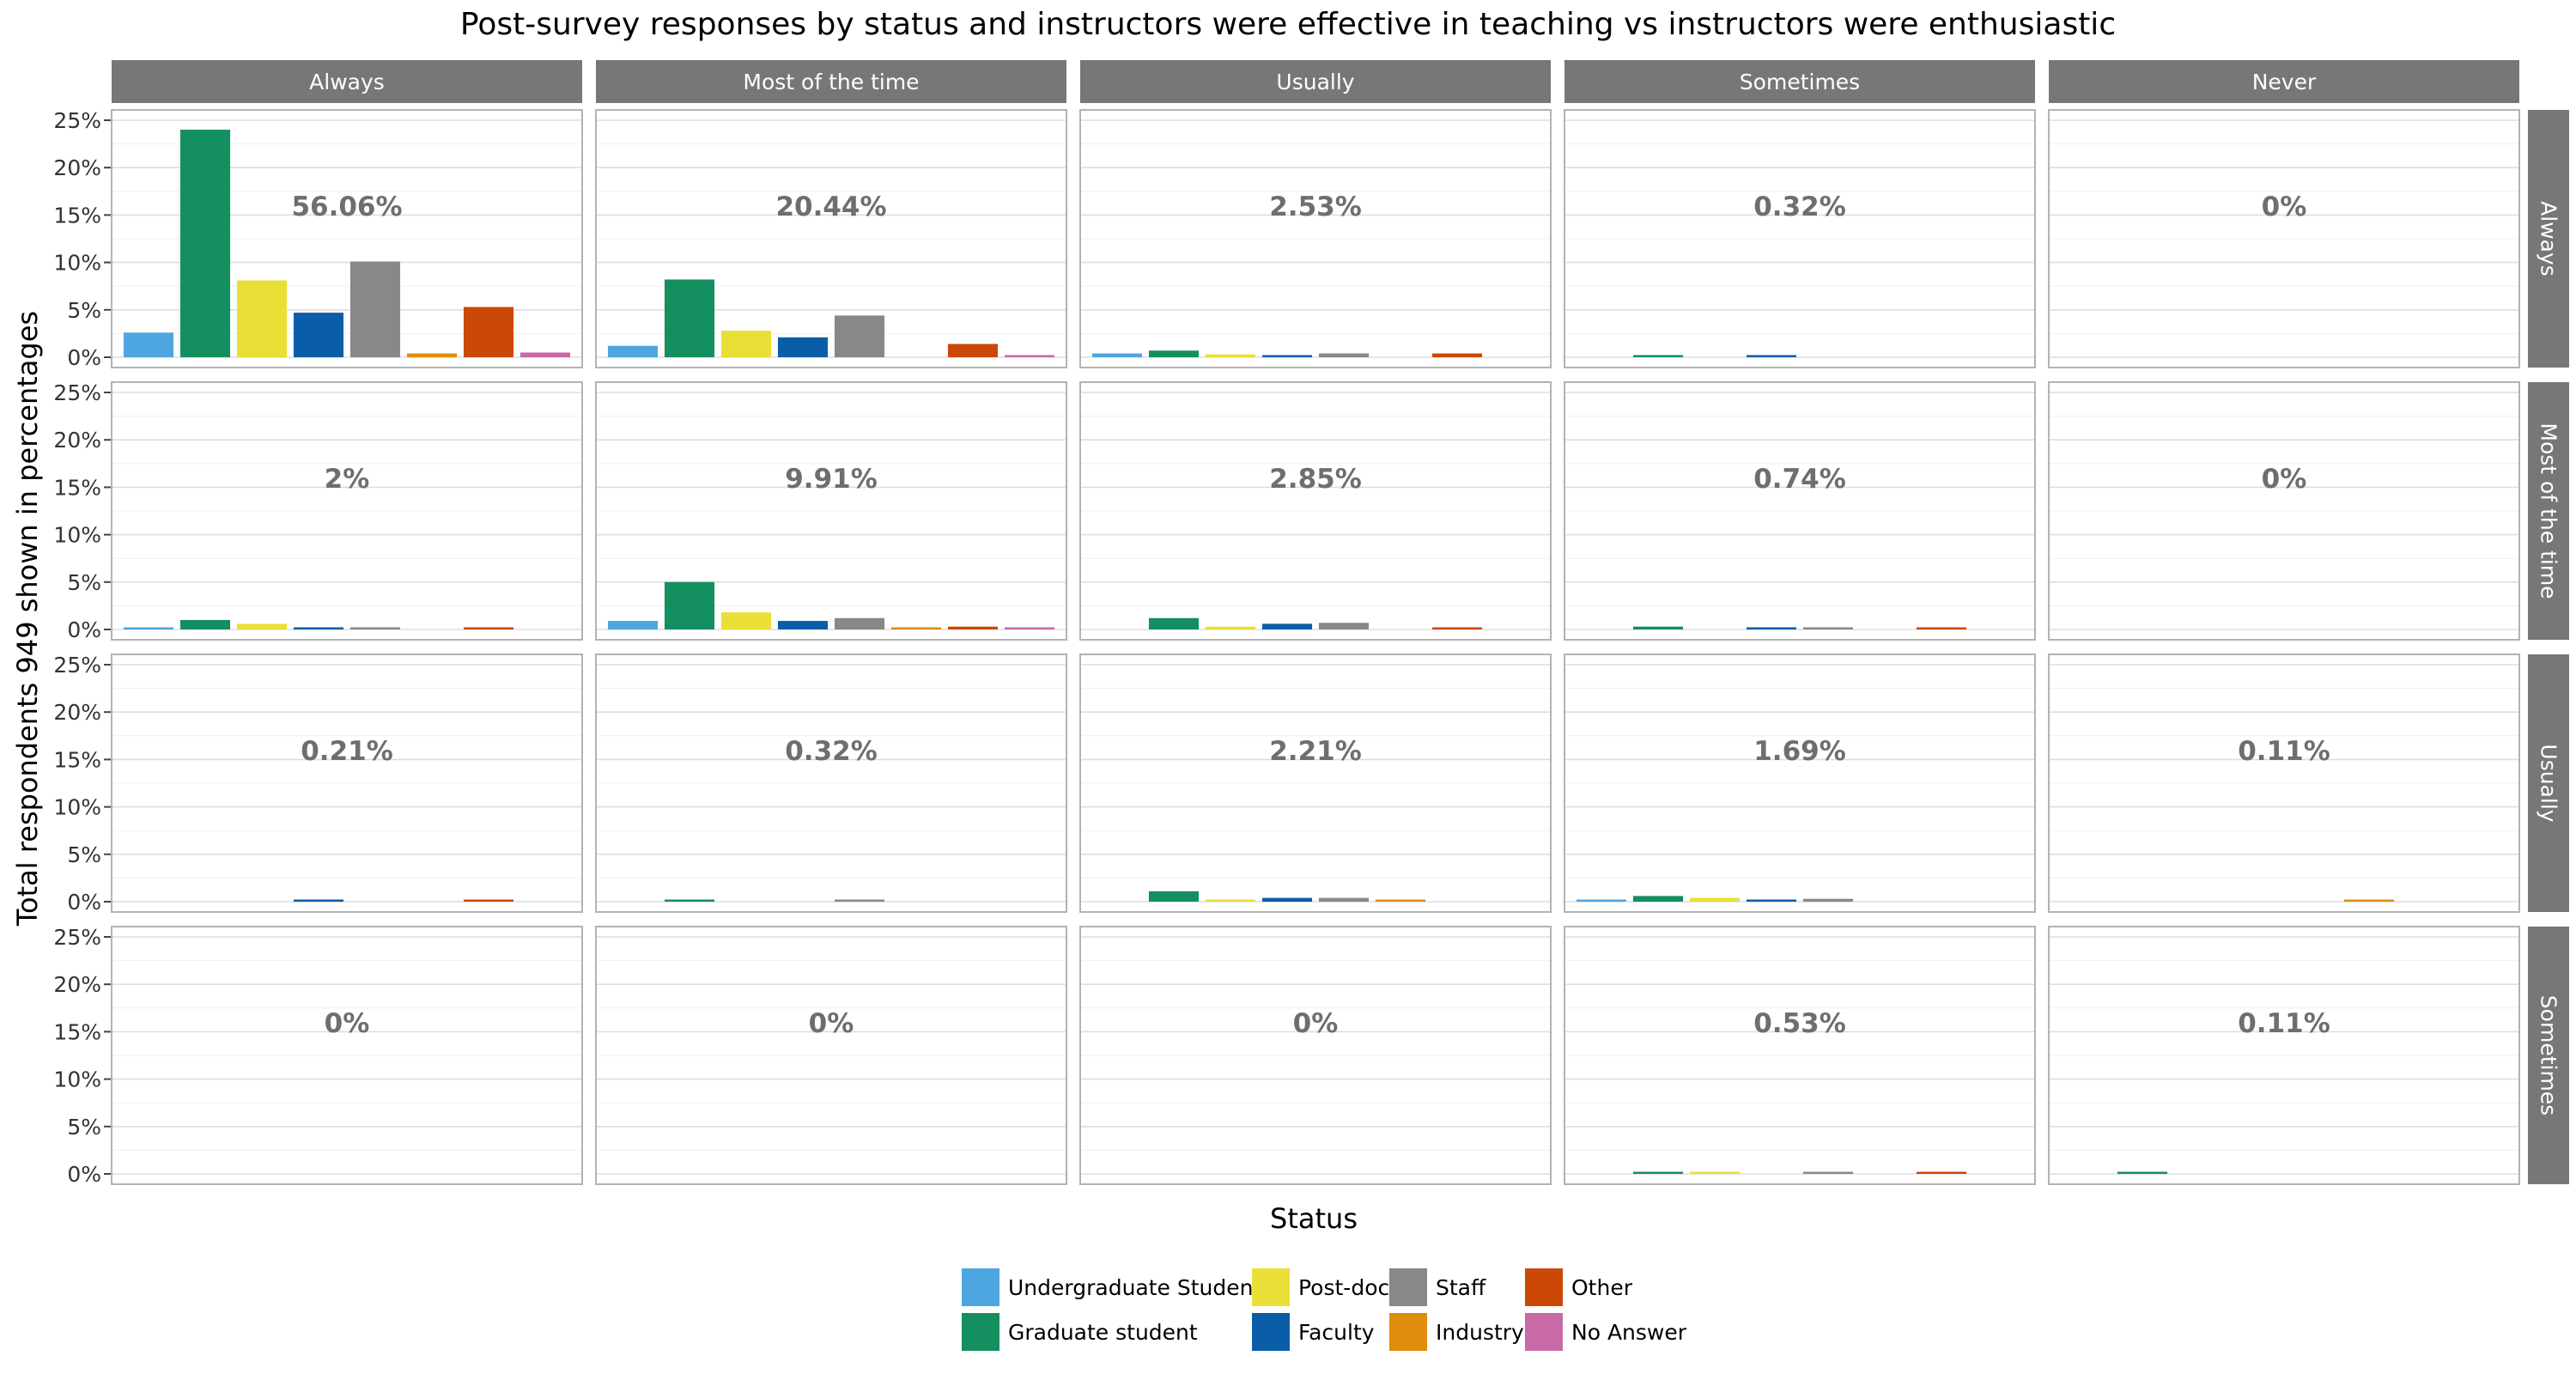  I want to click on legend-item: Other, so click(1579, 1287).